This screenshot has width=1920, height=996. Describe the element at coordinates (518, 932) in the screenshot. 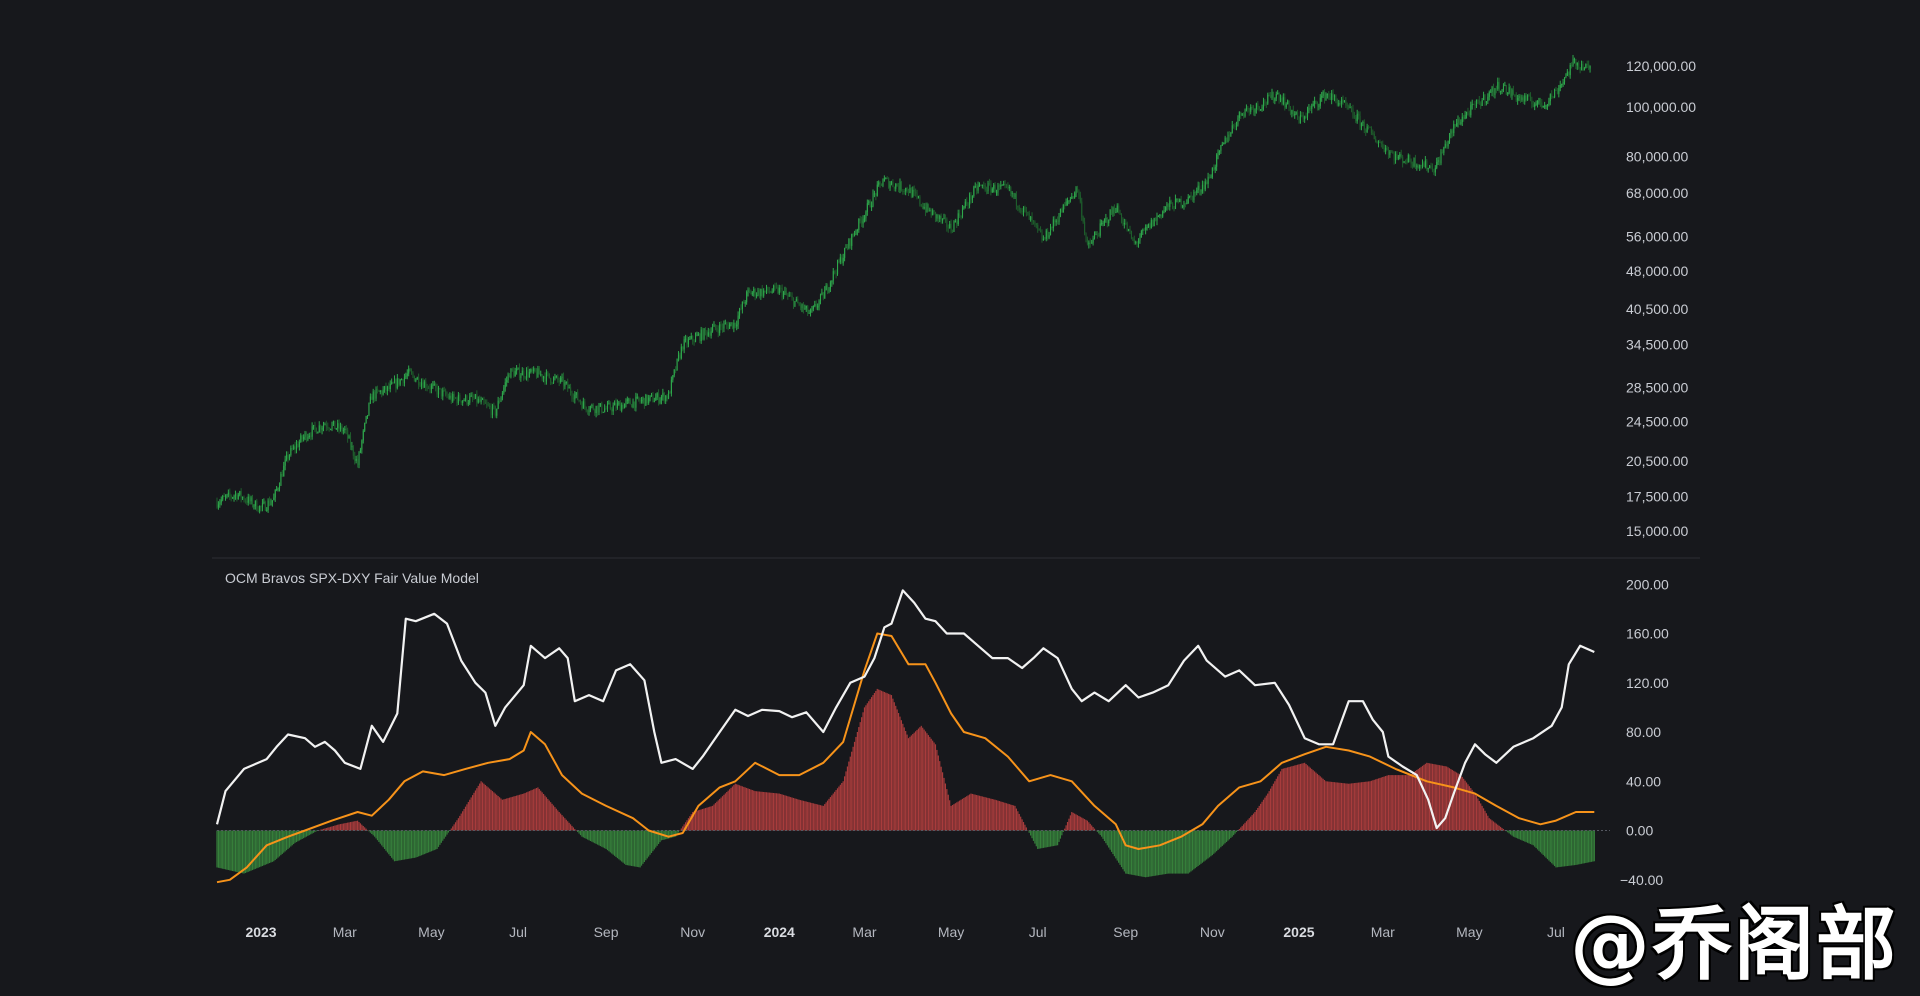

I see `x-tick-label: Jul` at that location.